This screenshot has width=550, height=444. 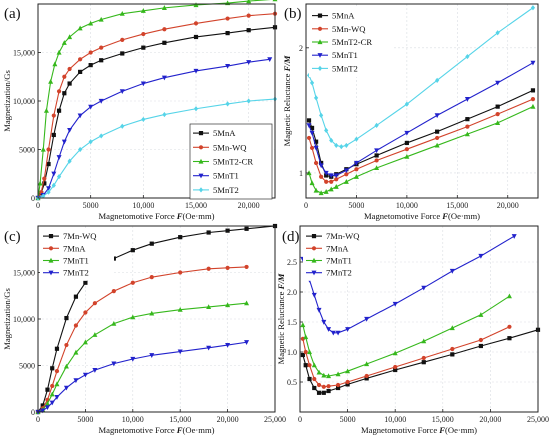 I want to click on series-5MnT1, so click(x=421, y=119).